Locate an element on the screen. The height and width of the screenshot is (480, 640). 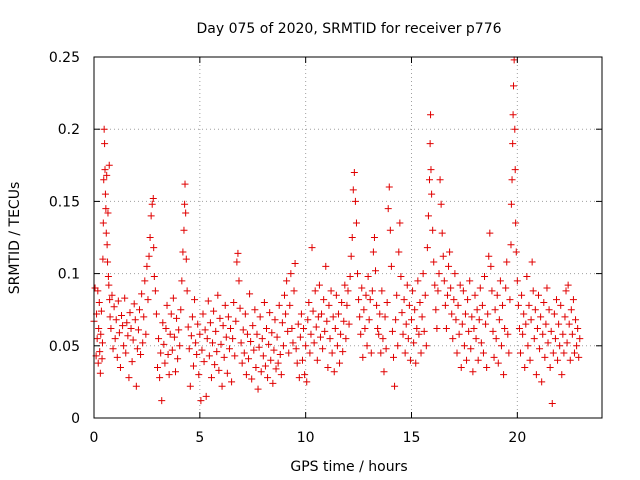
x-tick-label: 10 is located at coordinates (306, 438).